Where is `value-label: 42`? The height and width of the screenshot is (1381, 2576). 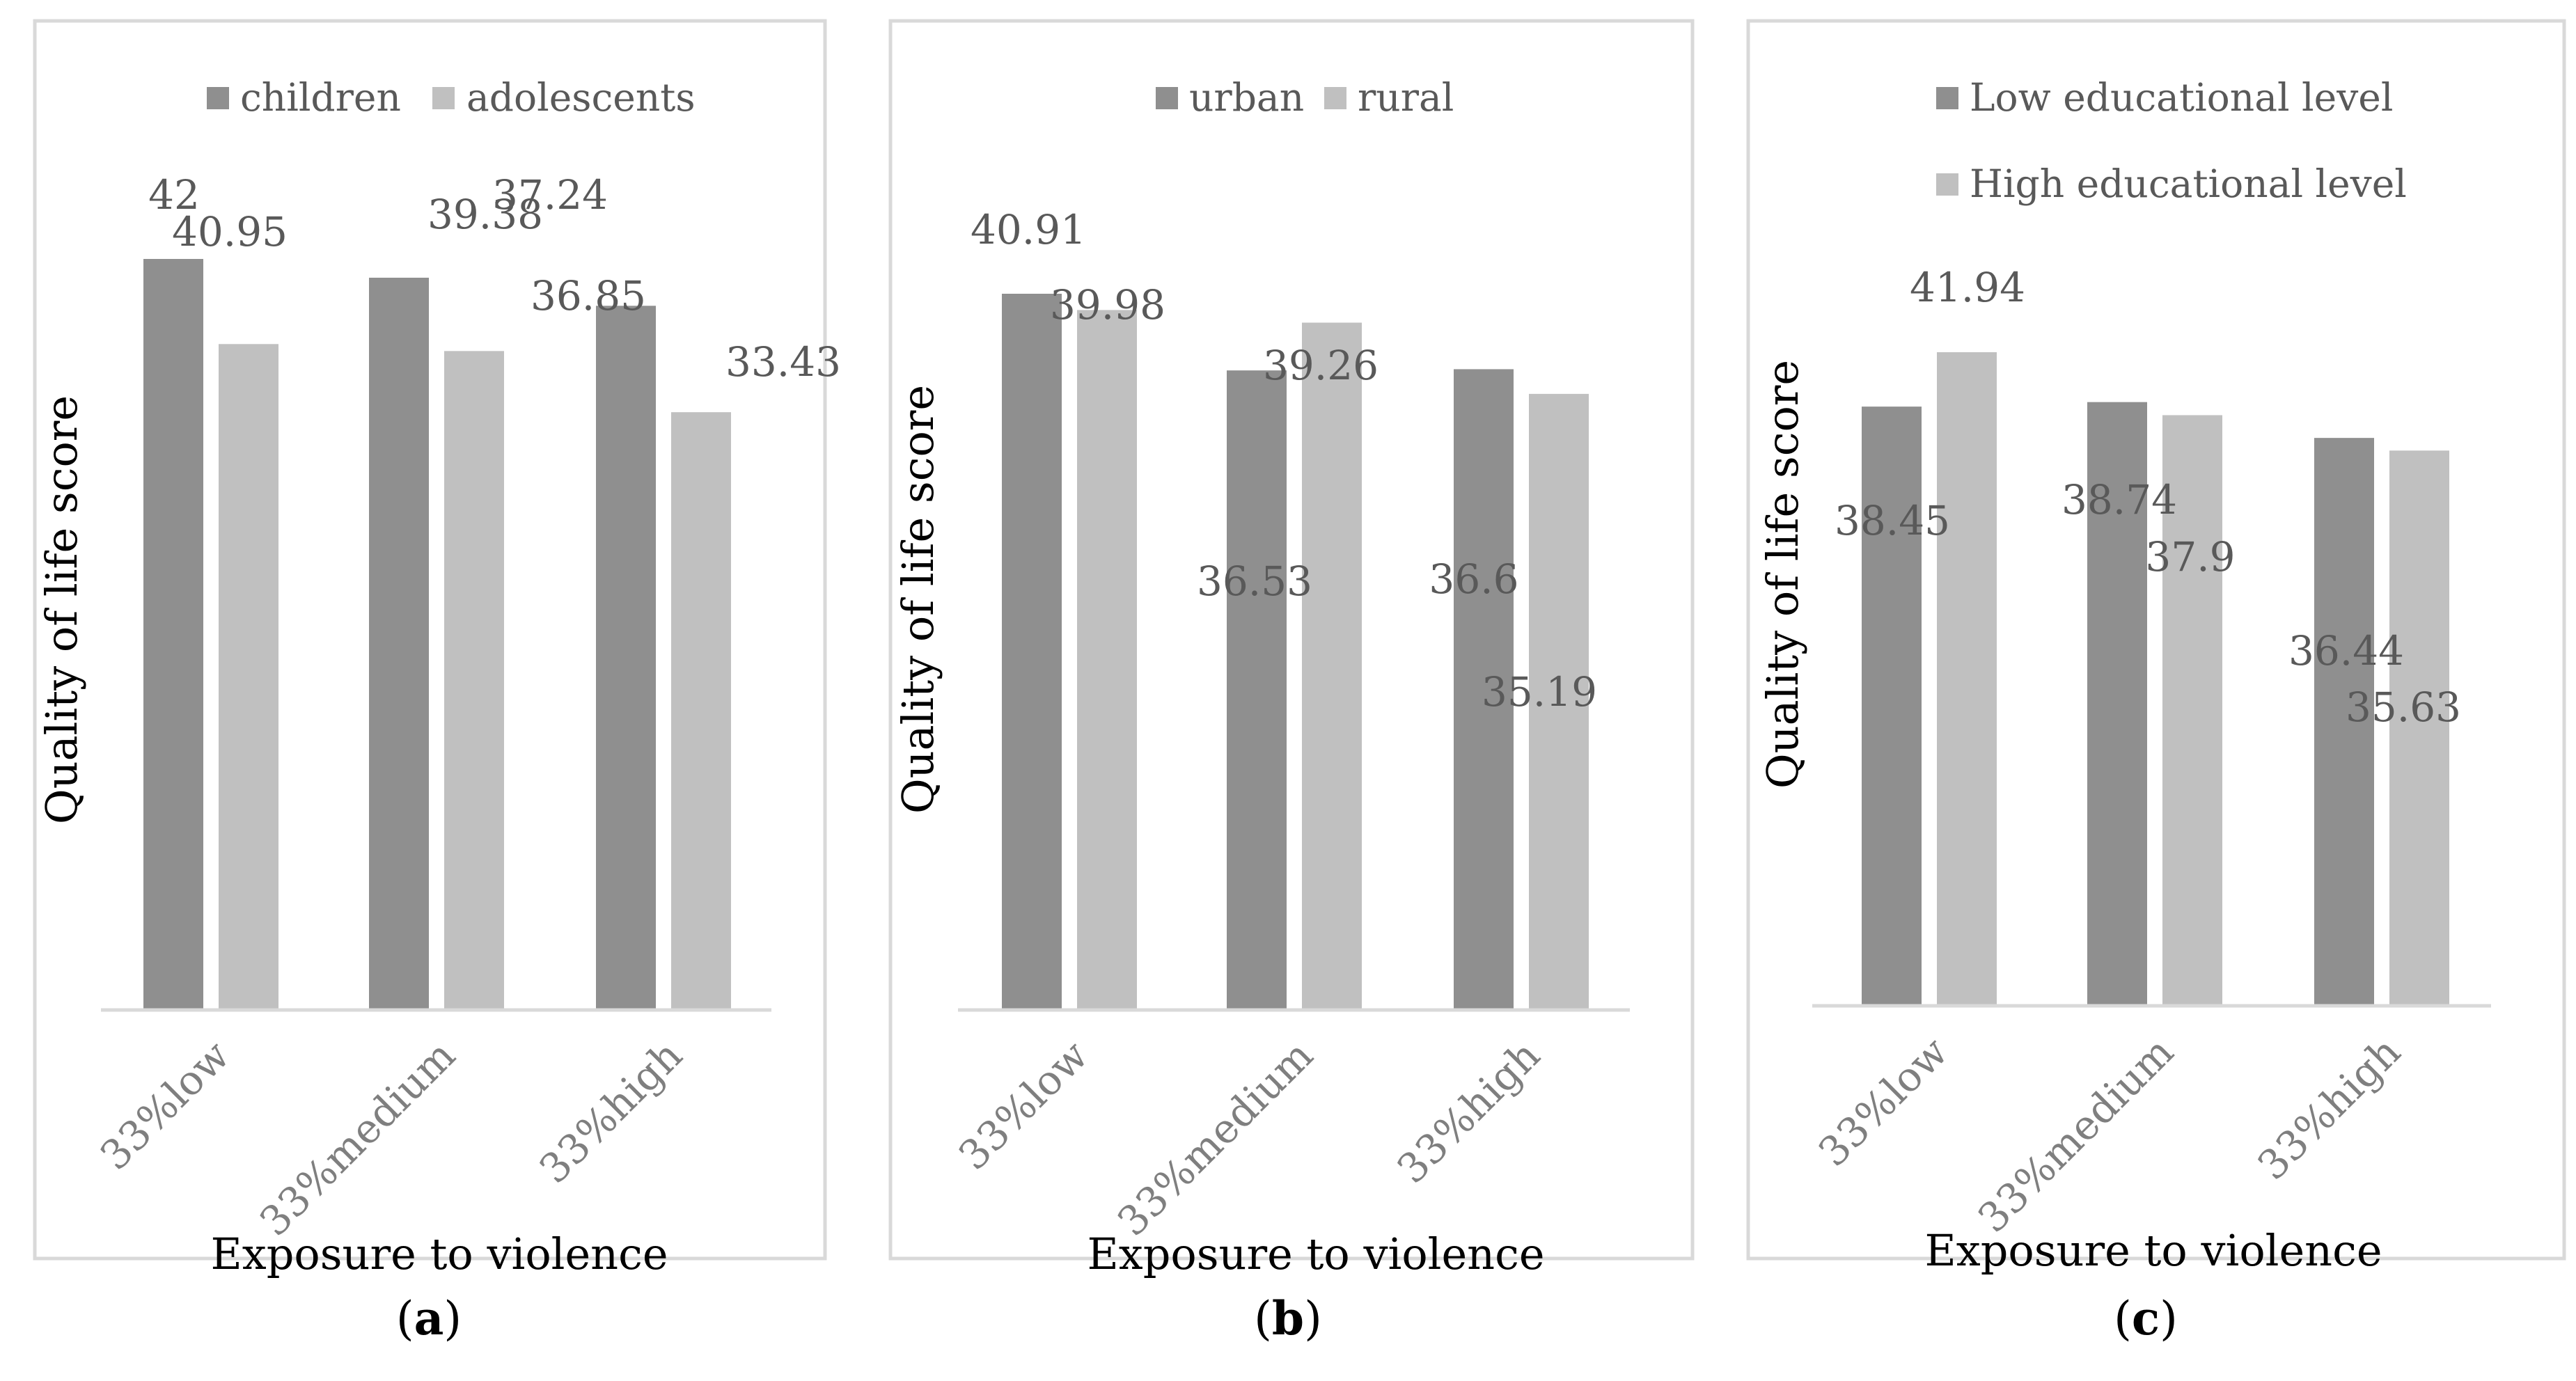
value-label: 42 is located at coordinates (174, 195).